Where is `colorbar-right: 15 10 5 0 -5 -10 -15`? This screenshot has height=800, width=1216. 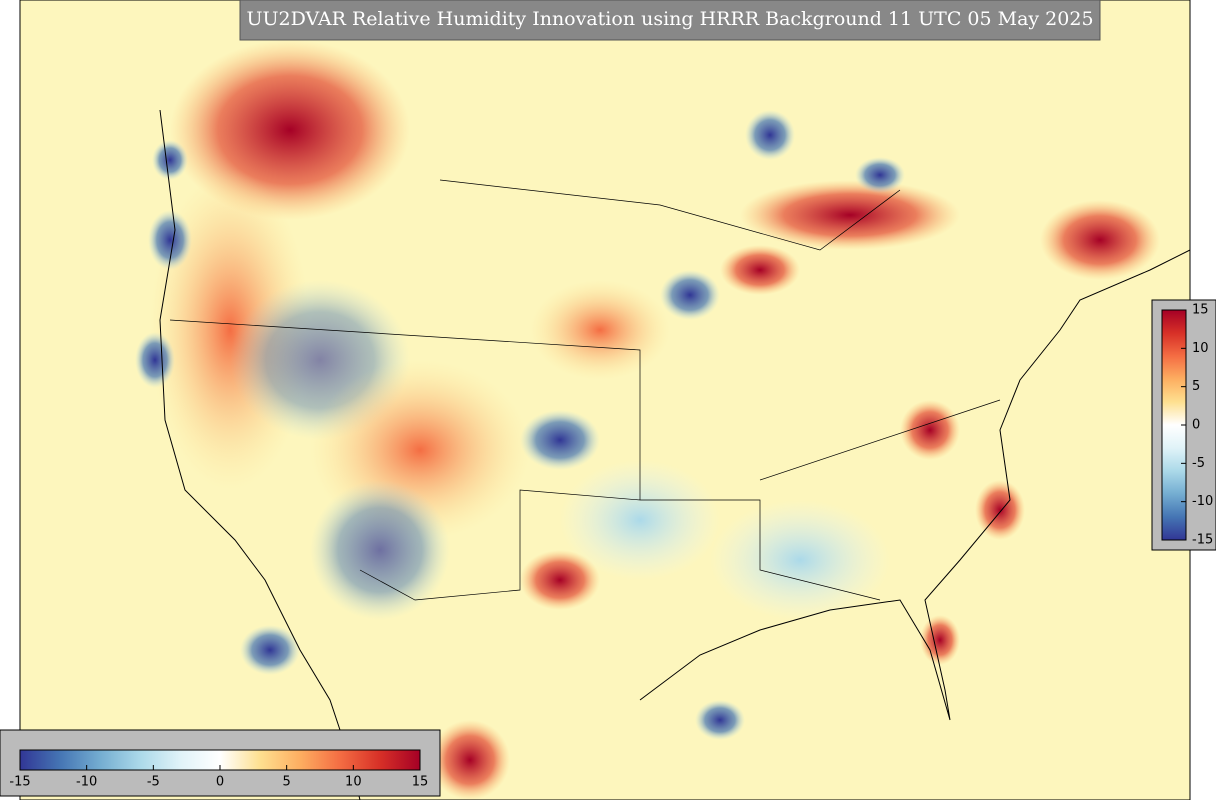 colorbar-right: 15 10 5 0 -5 -10 -15 is located at coordinates (1183, 425).